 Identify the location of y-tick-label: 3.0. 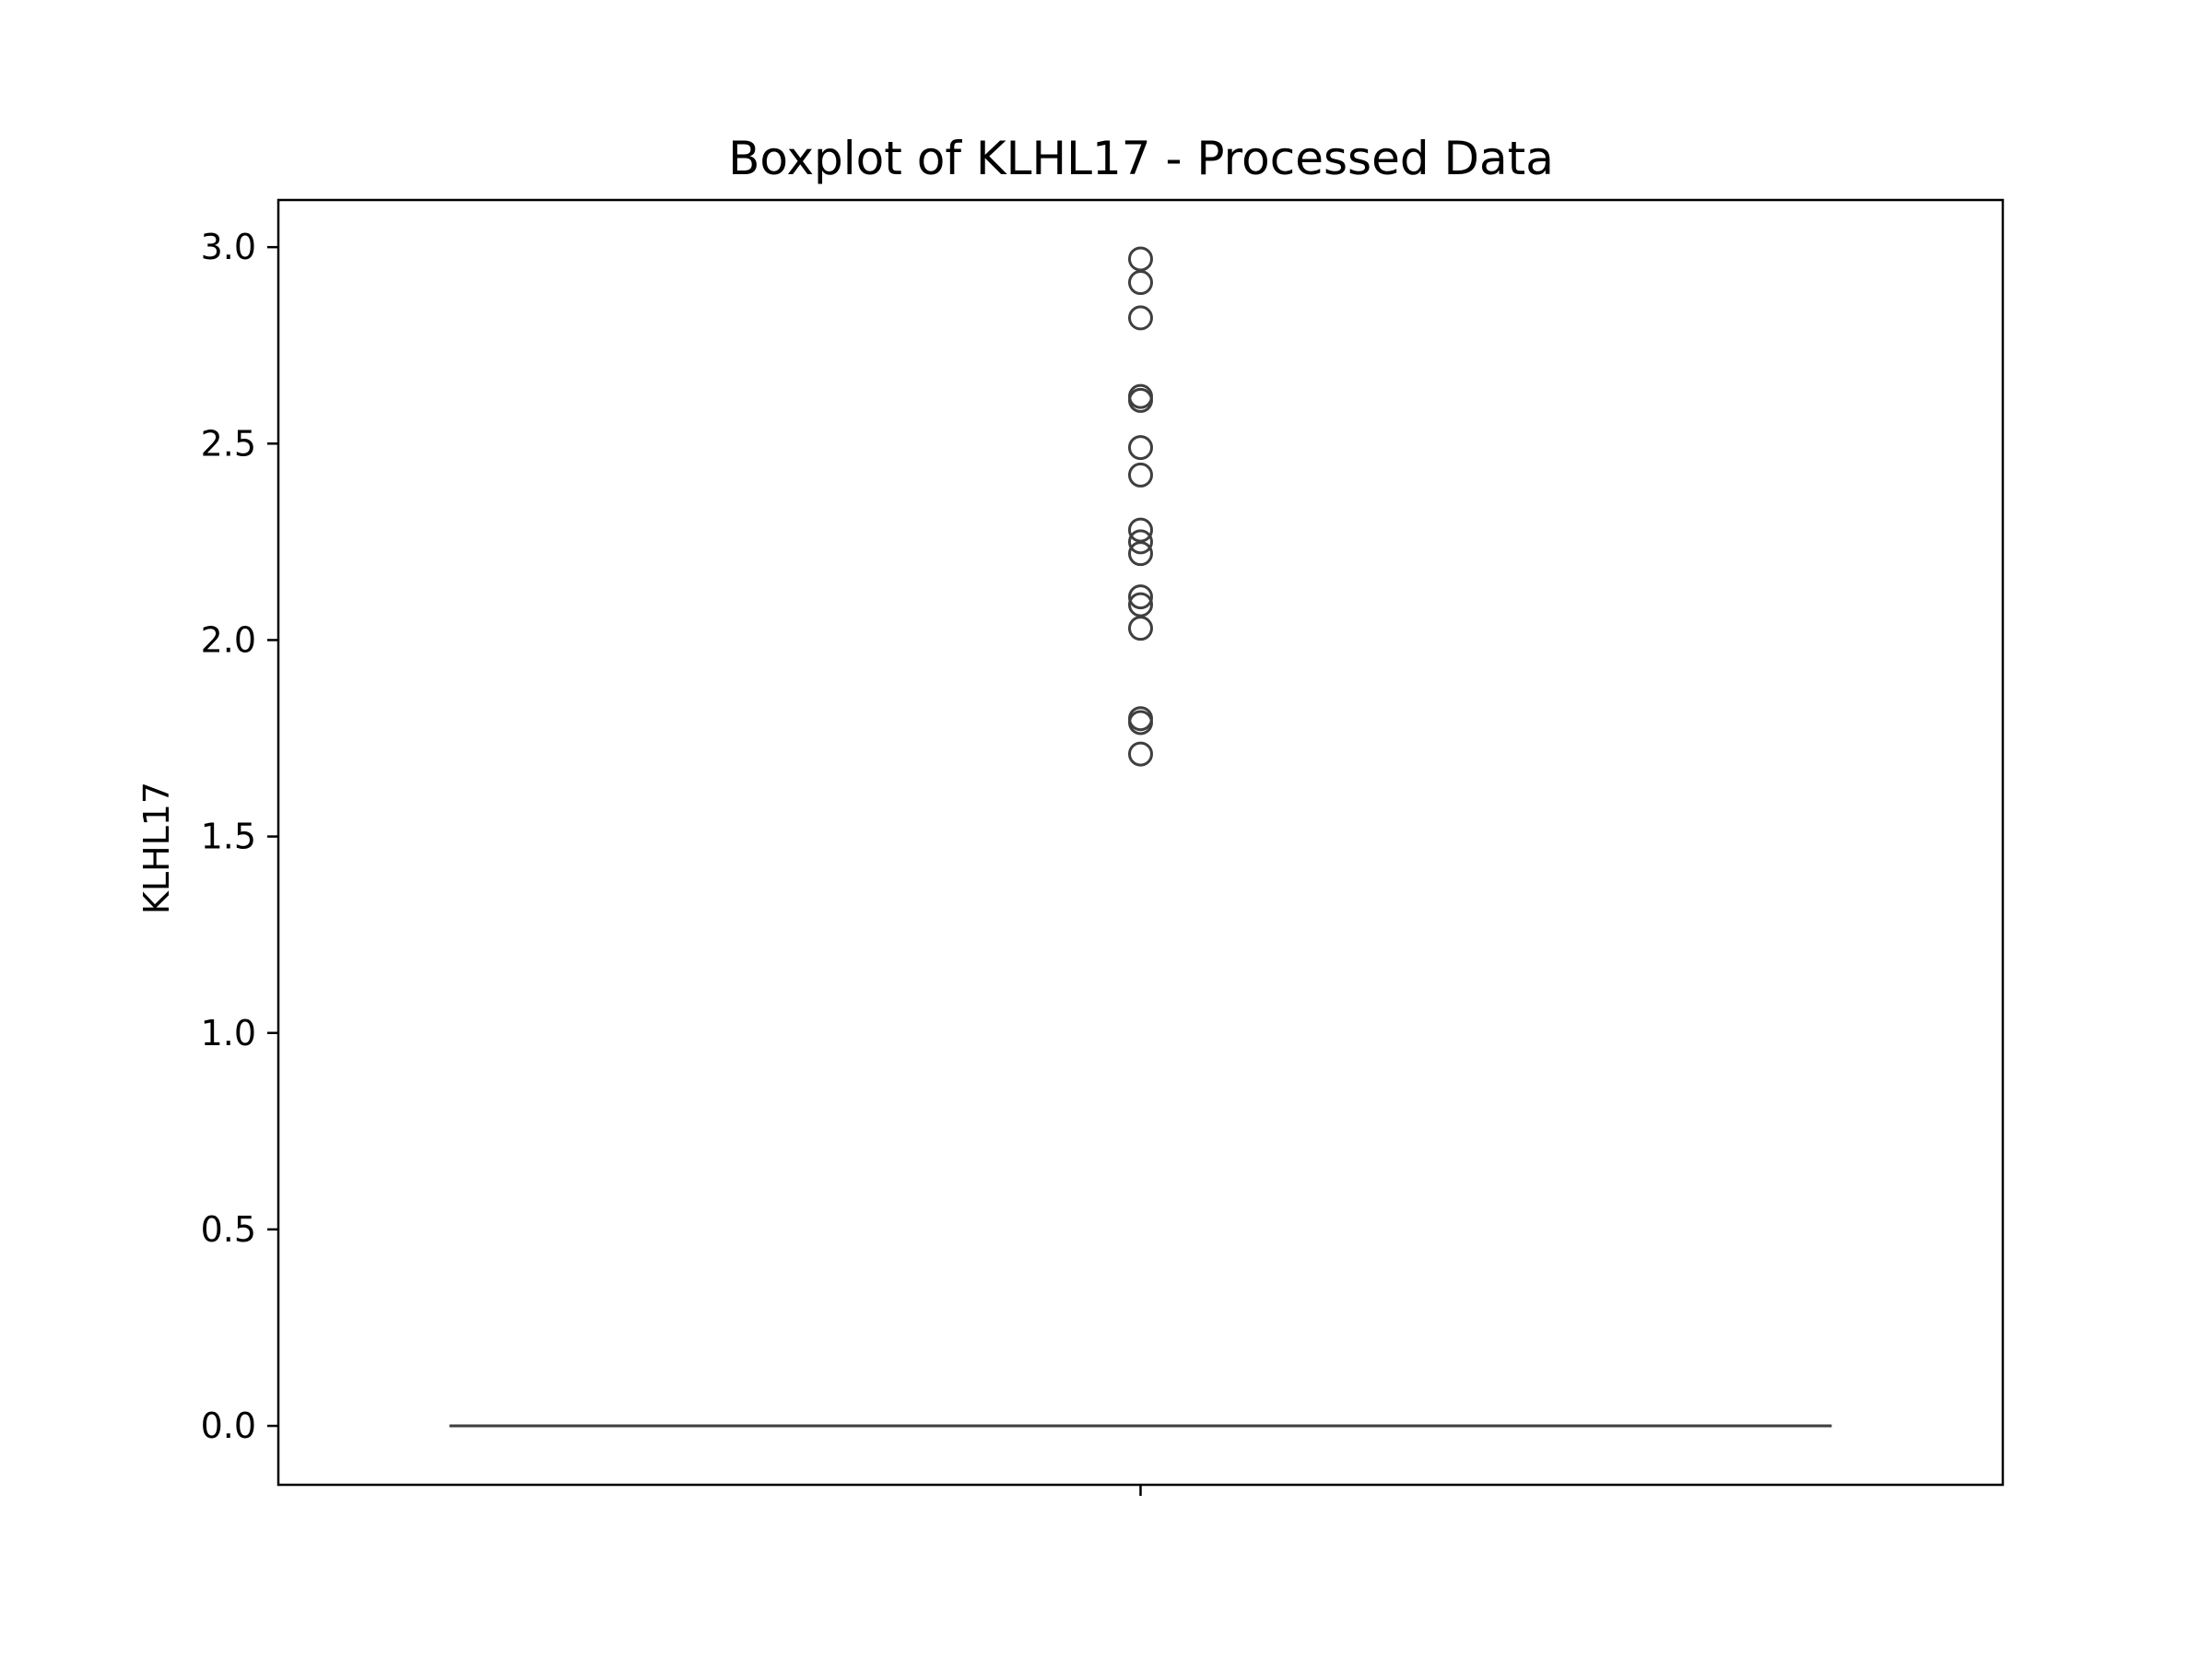
(228, 247).